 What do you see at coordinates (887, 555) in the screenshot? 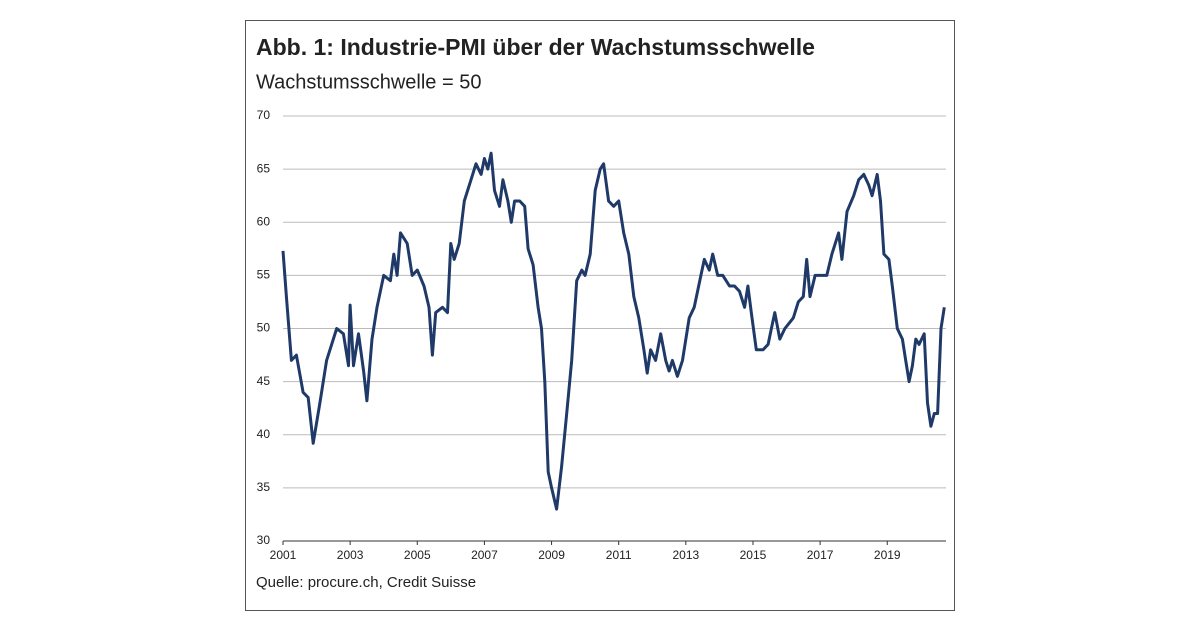
I see `x-tick-label: 2019` at bounding box center [887, 555].